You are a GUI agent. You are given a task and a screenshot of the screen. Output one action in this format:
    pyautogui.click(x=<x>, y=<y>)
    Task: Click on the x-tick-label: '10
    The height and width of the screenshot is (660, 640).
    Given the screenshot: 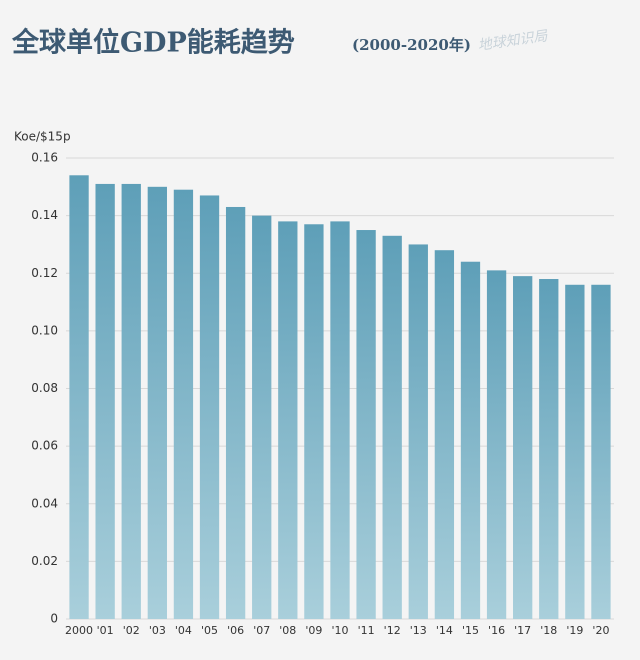 What is the action you would take?
    pyautogui.click(x=339, y=630)
    